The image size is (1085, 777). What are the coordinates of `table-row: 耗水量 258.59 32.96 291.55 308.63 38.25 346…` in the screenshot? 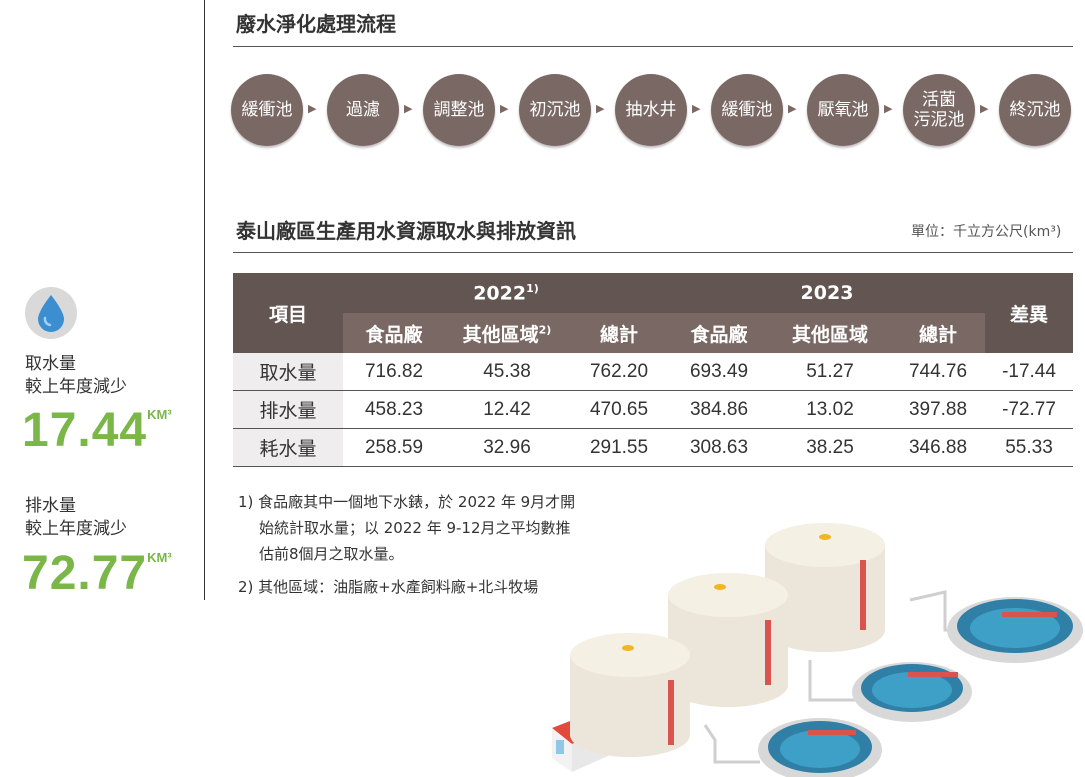 It's located at (653, 447).